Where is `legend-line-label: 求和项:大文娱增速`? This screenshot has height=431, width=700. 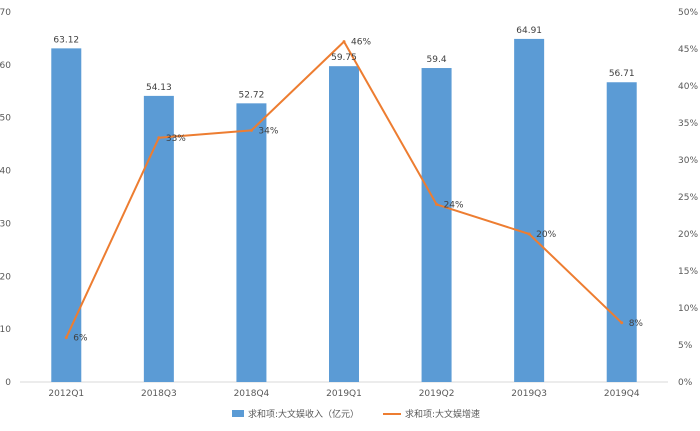 legend-line-label: 求和项:大文娱增速 is located at coordinates (442, 414).